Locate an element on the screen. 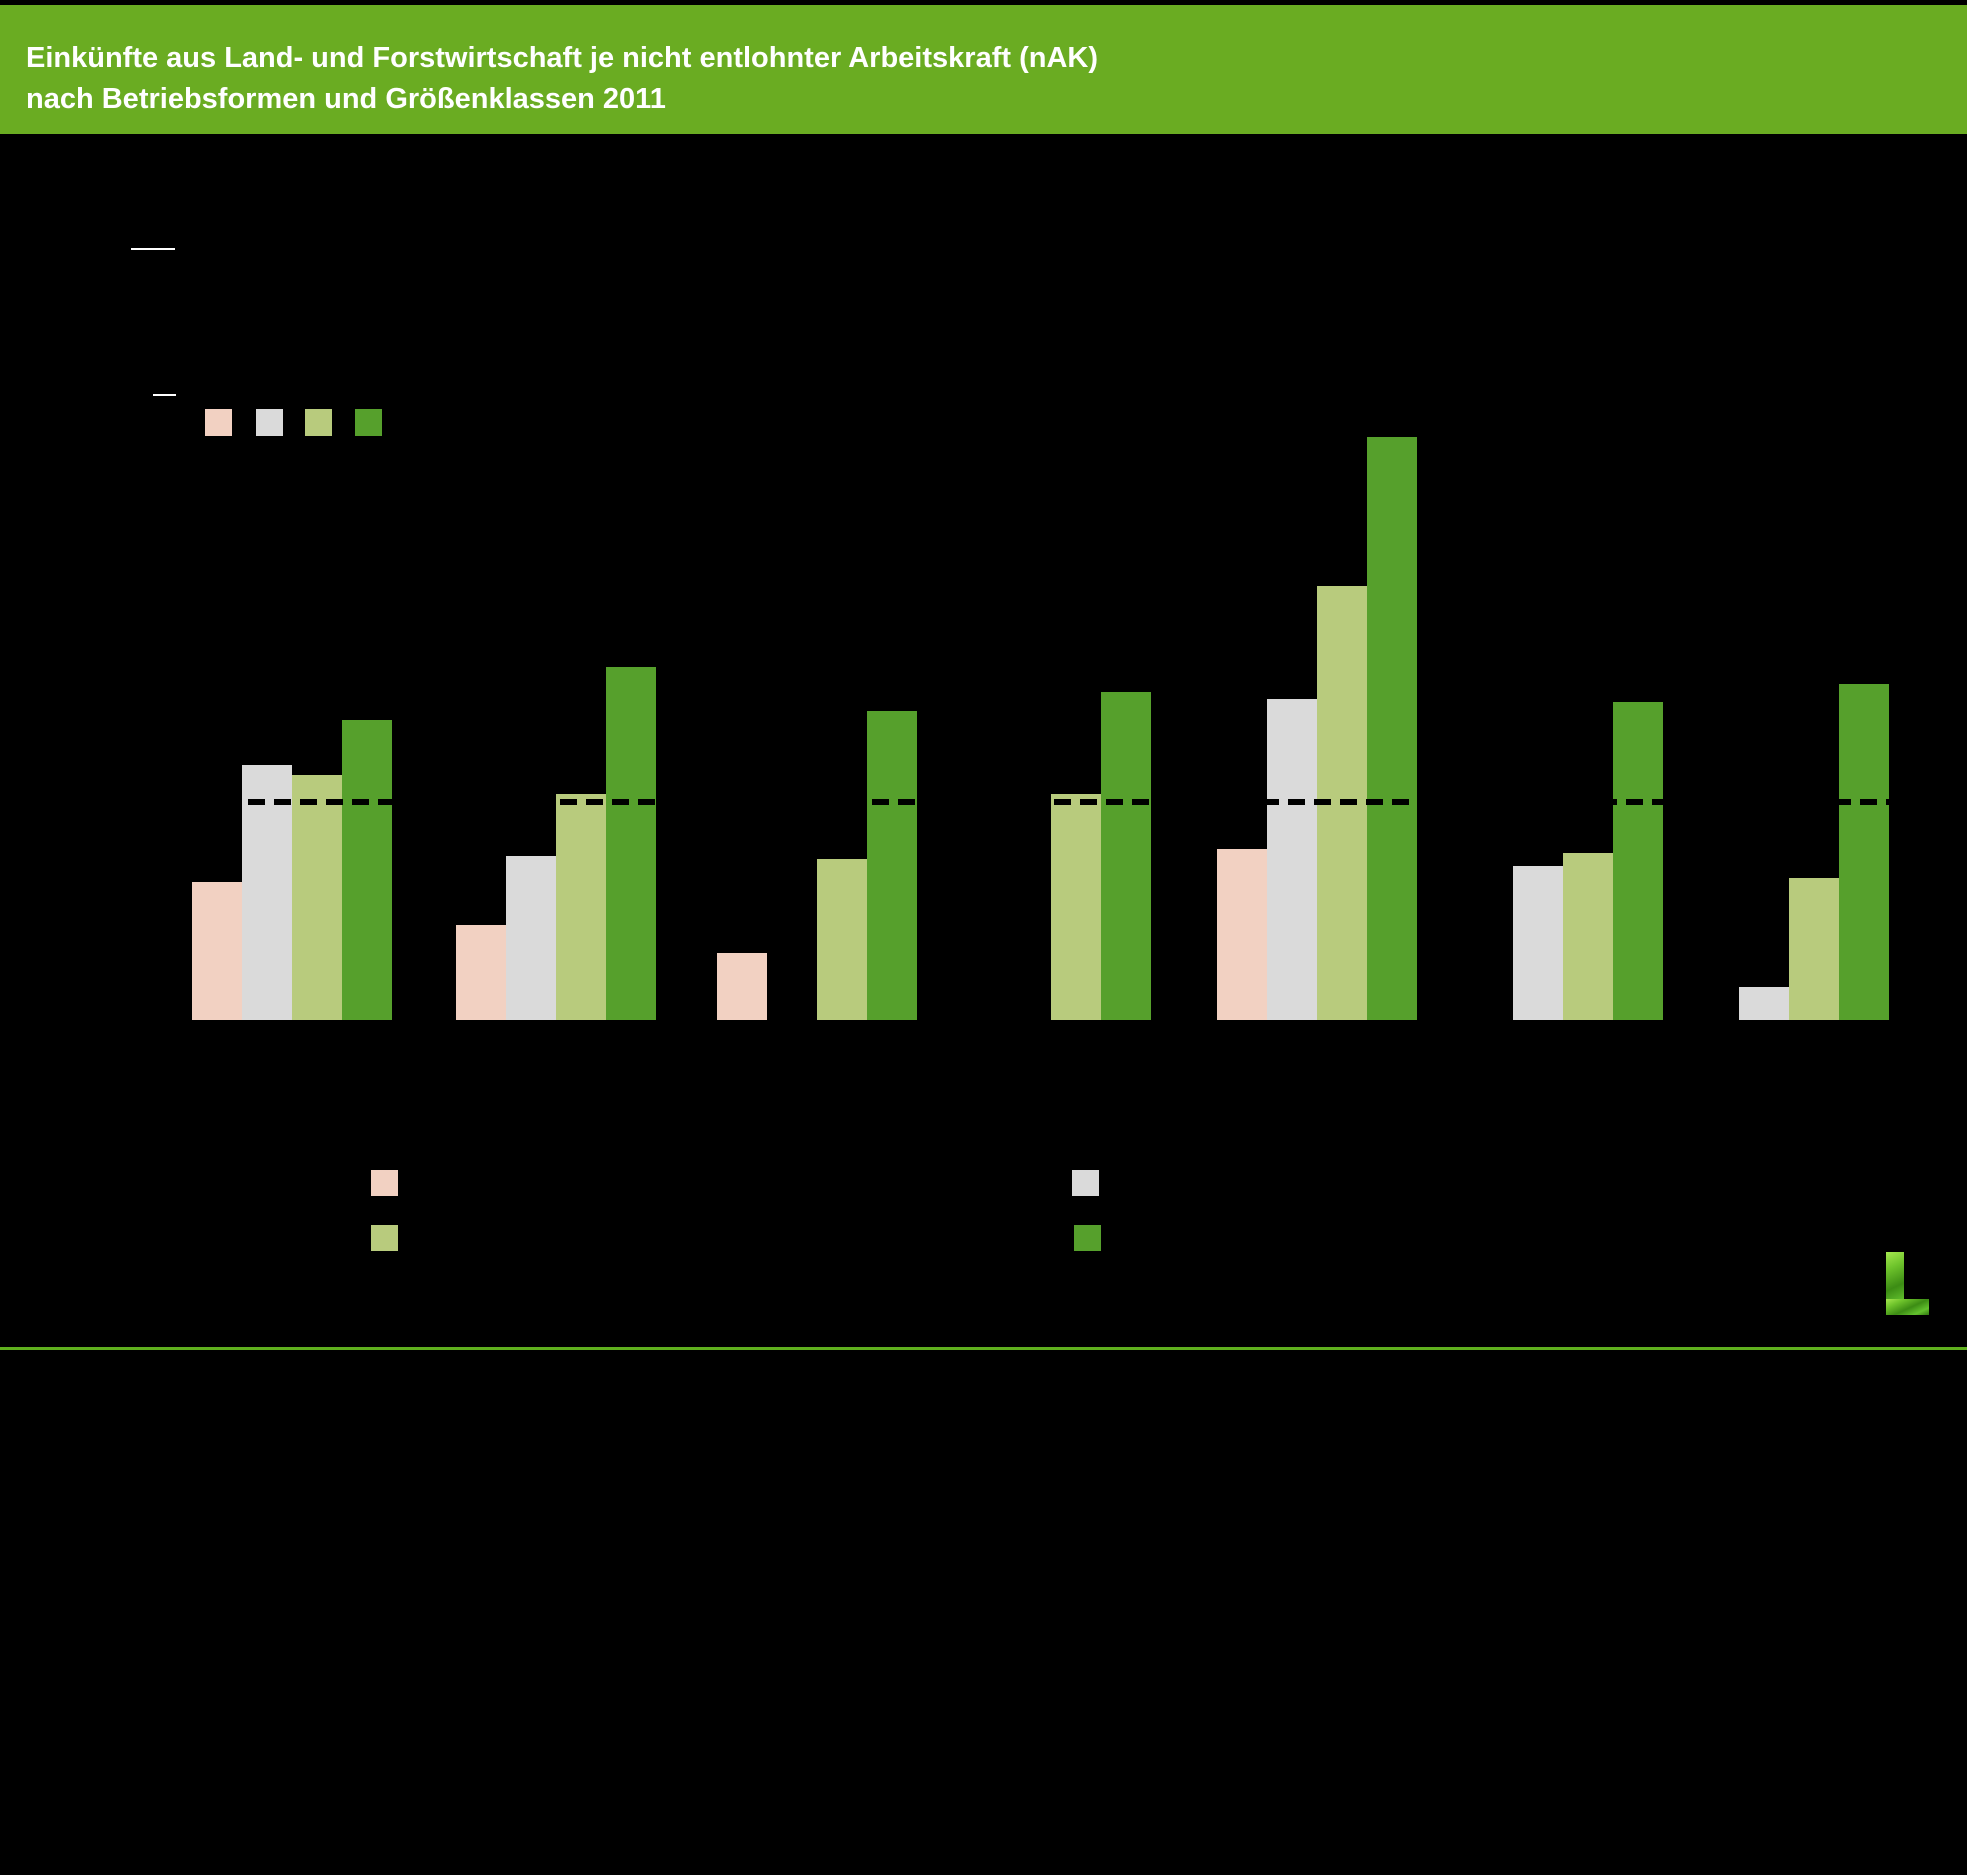 The height and width of the screenshot is (1875, 1967). logo-l-foot is located at coordinates (1907, 1307).